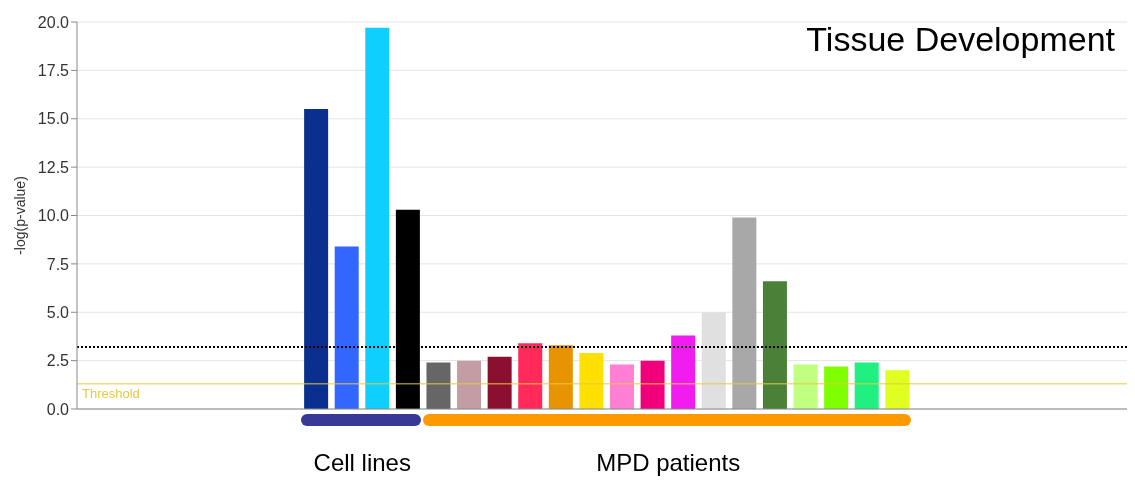 The height and width of the screenshot is (481, 1135). I want to click on y-tick-label: 5.0, so click(58, 312).